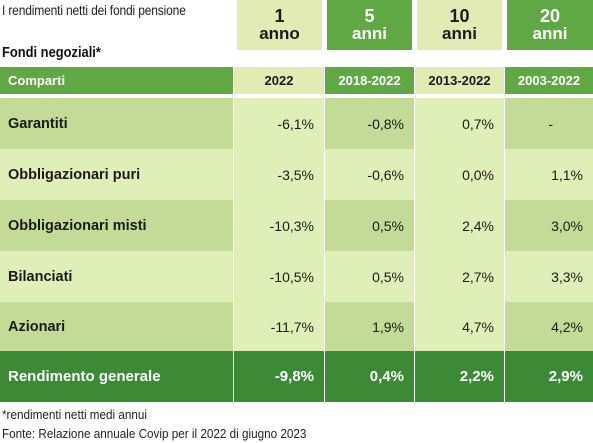  I want to click on table-row: Garantiti -6,1% -0,8% 0,7% -, so click(296, 123).